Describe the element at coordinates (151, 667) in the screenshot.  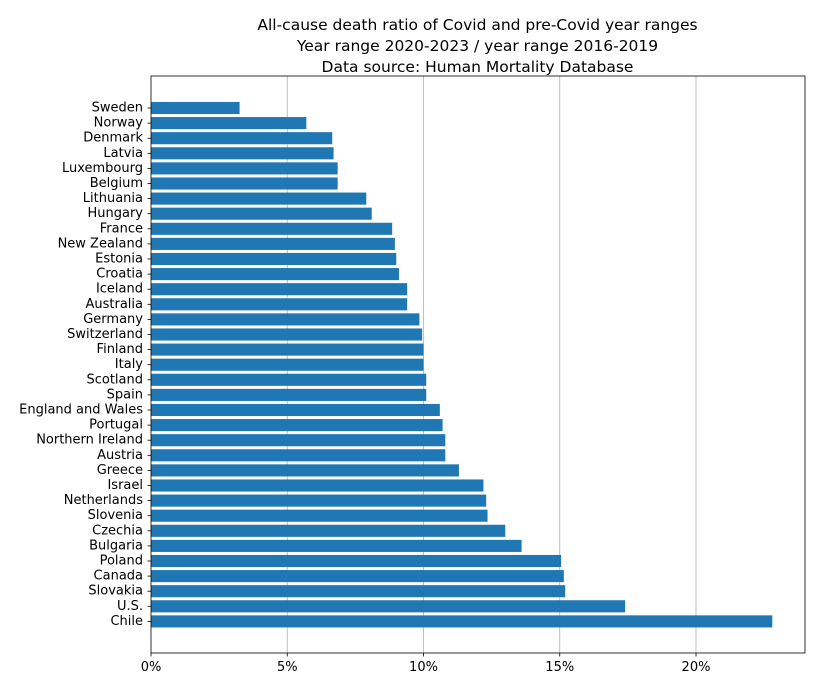
I see `x-tick-label: 0%` at that location.